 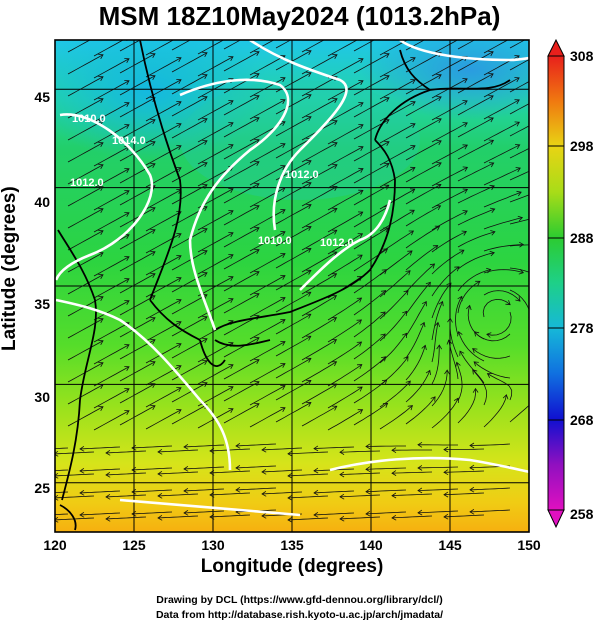 I want to click on x-tick-label: 125, so click(x=134, y=545).